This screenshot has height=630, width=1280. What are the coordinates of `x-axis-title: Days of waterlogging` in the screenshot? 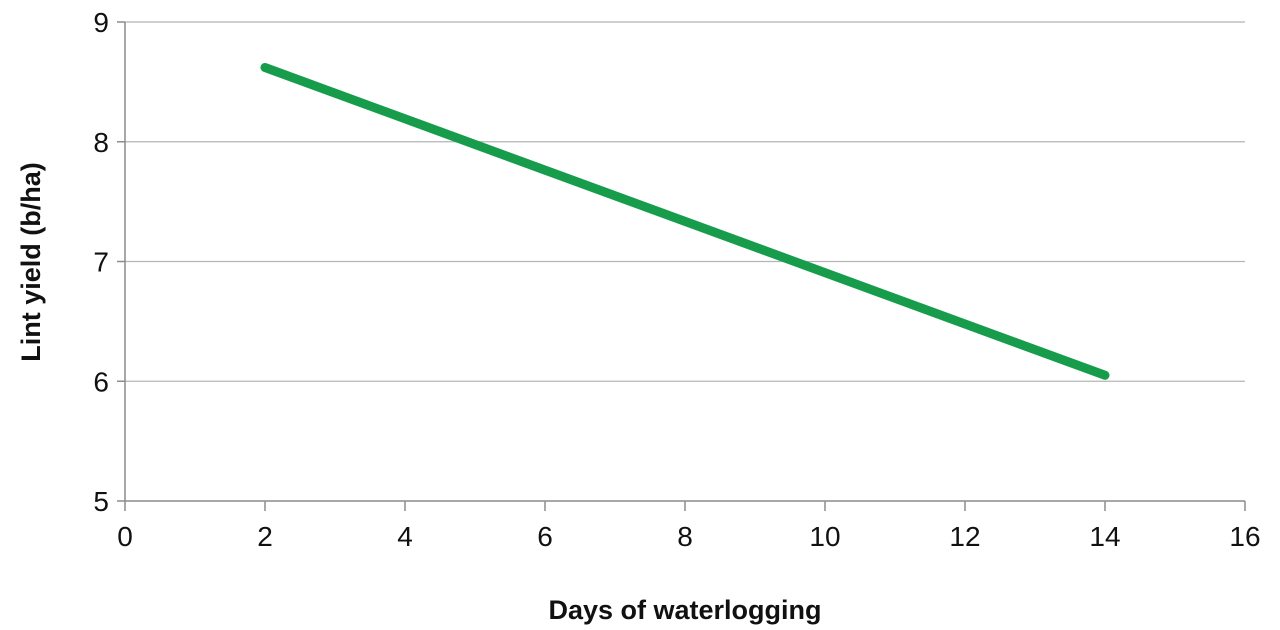 It's located at (684, 610).